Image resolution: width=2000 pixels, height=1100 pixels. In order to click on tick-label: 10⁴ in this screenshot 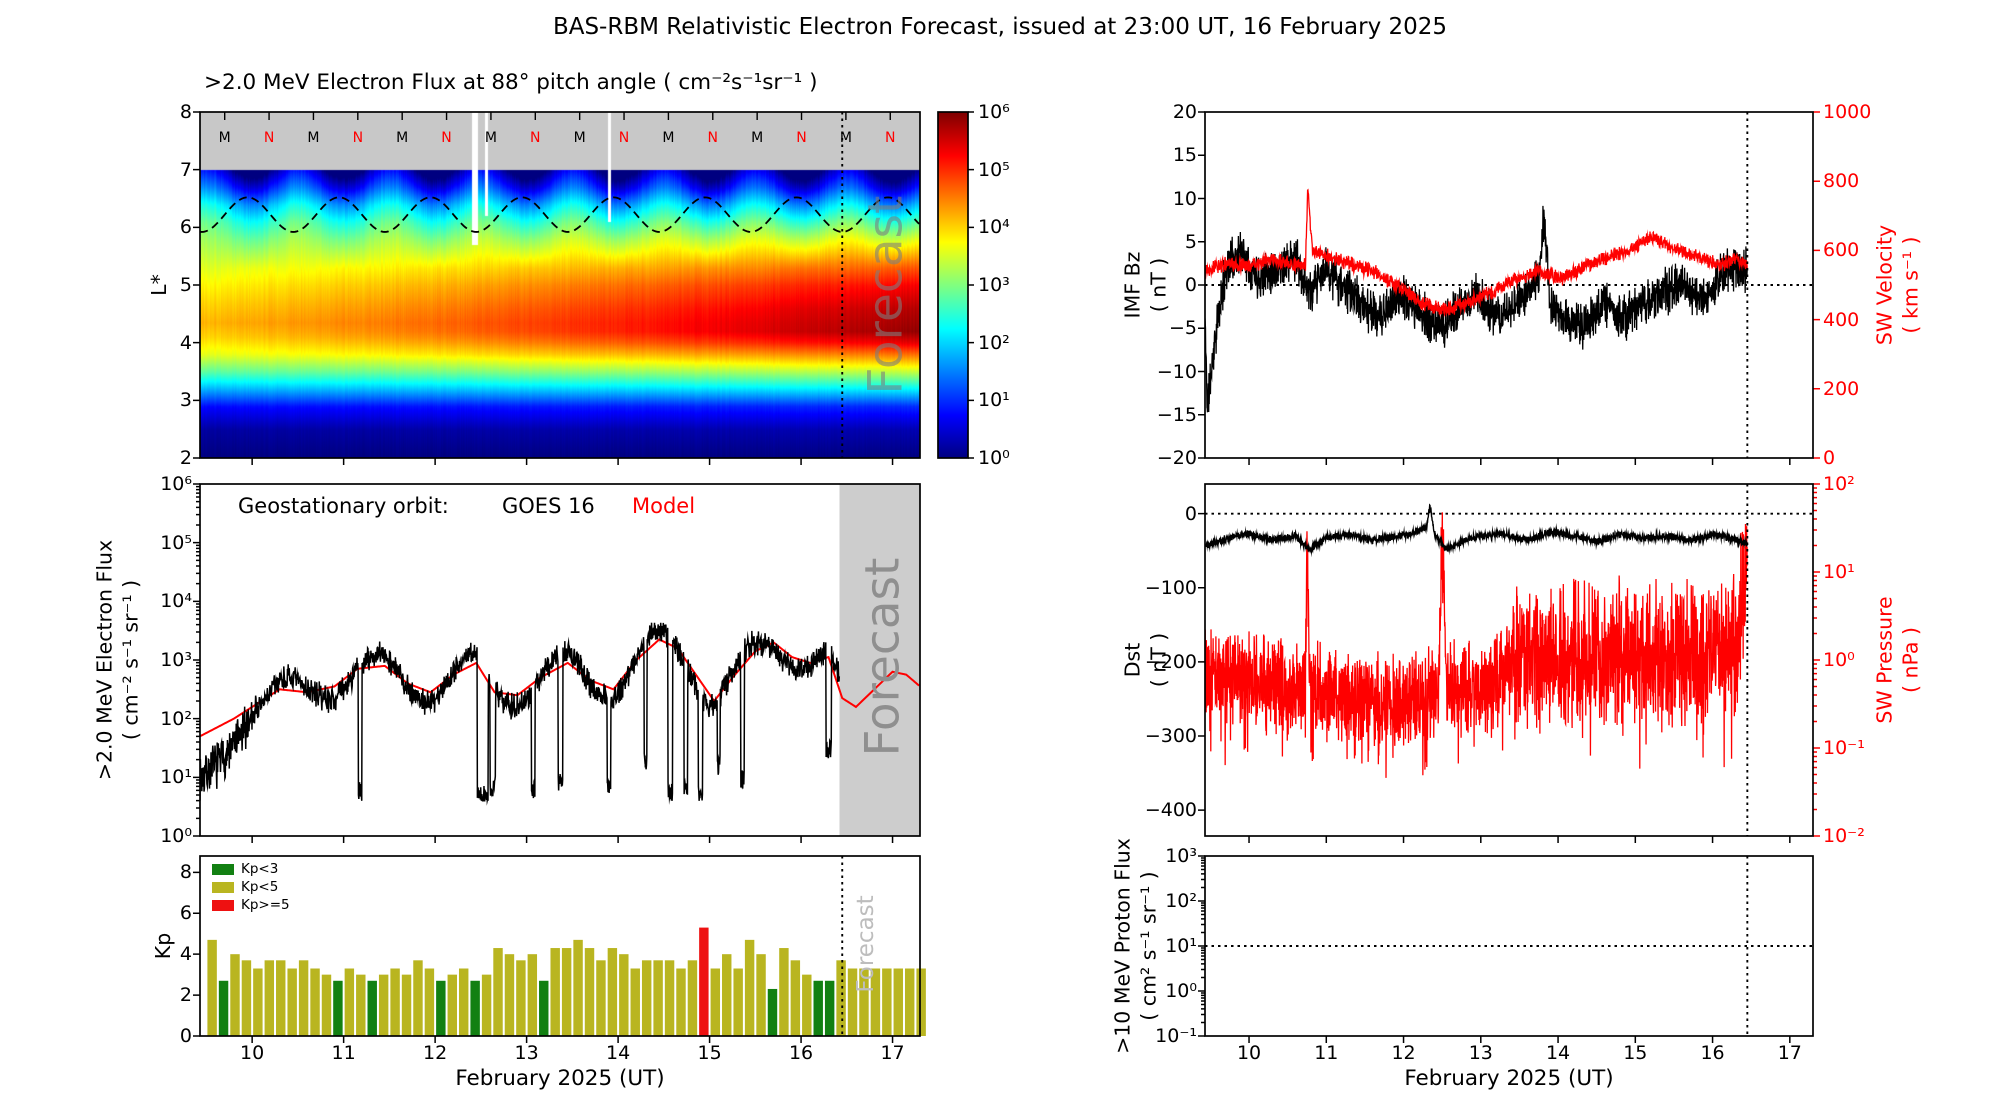, I will do `click(176, 601)`.